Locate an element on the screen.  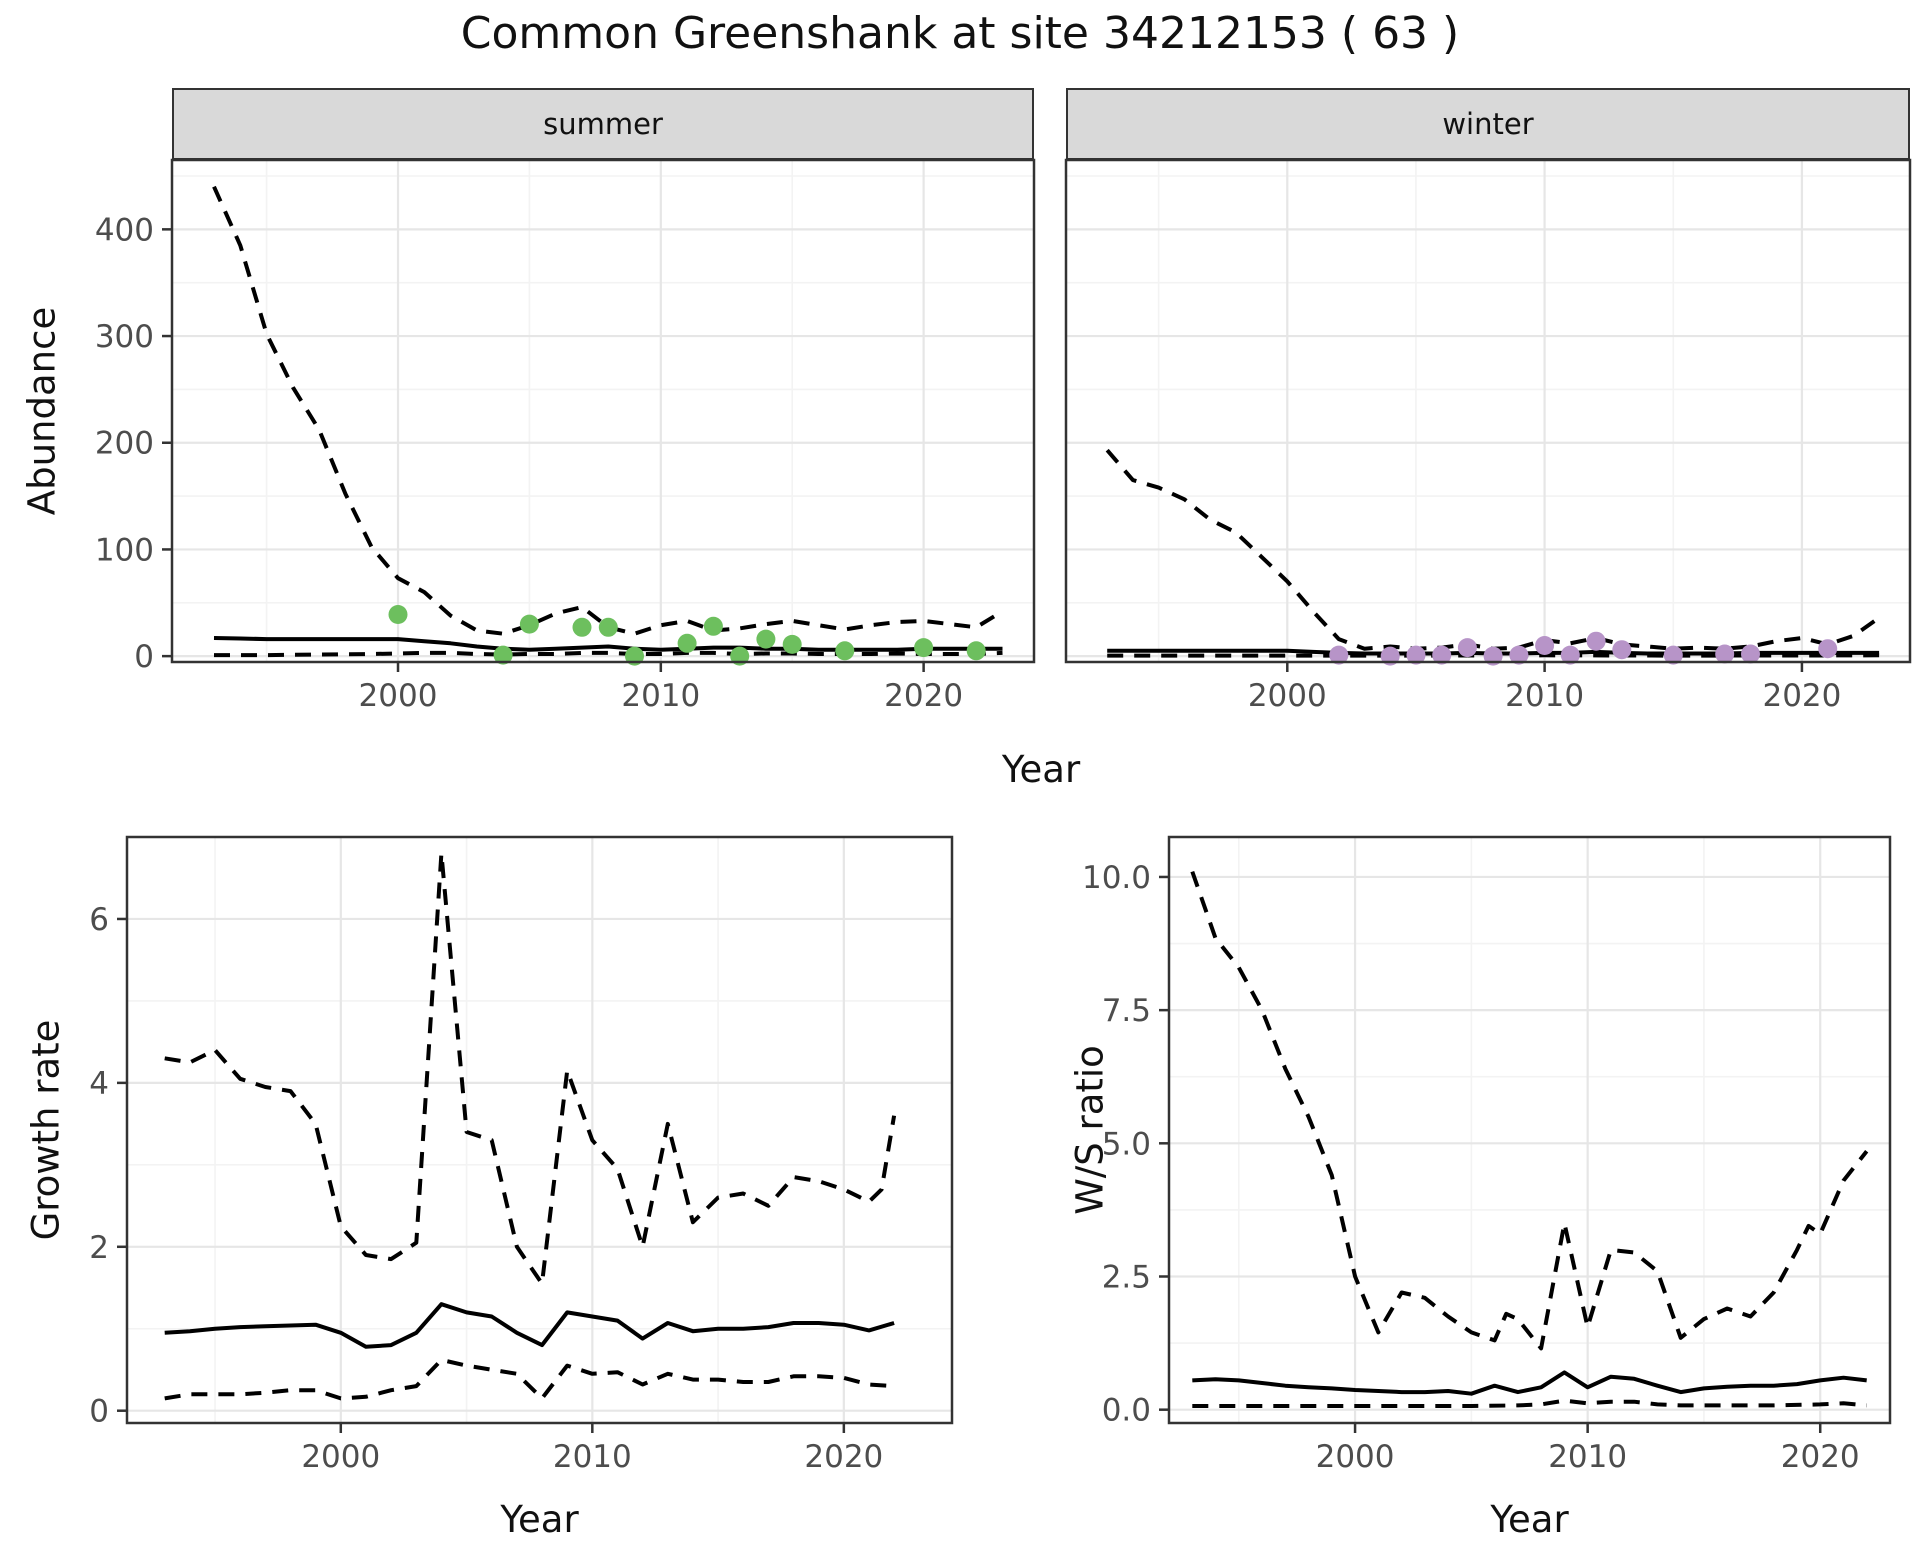
y-tick-label: 2.5 is located at coordinates (1126, 1278).